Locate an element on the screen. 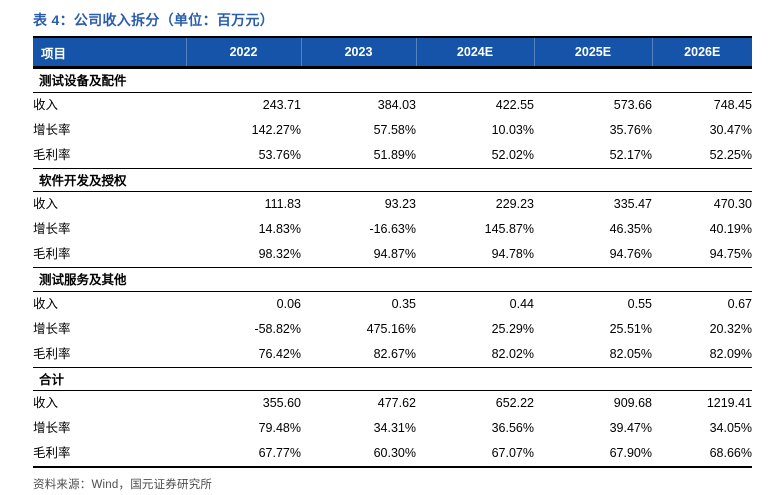 Image resolution: width=769 pixels, height=495 pixels. data-row: 增长率 142.27% 57.58% 10.03% 35.76% 30.47% is located at coordinates (392, 130).